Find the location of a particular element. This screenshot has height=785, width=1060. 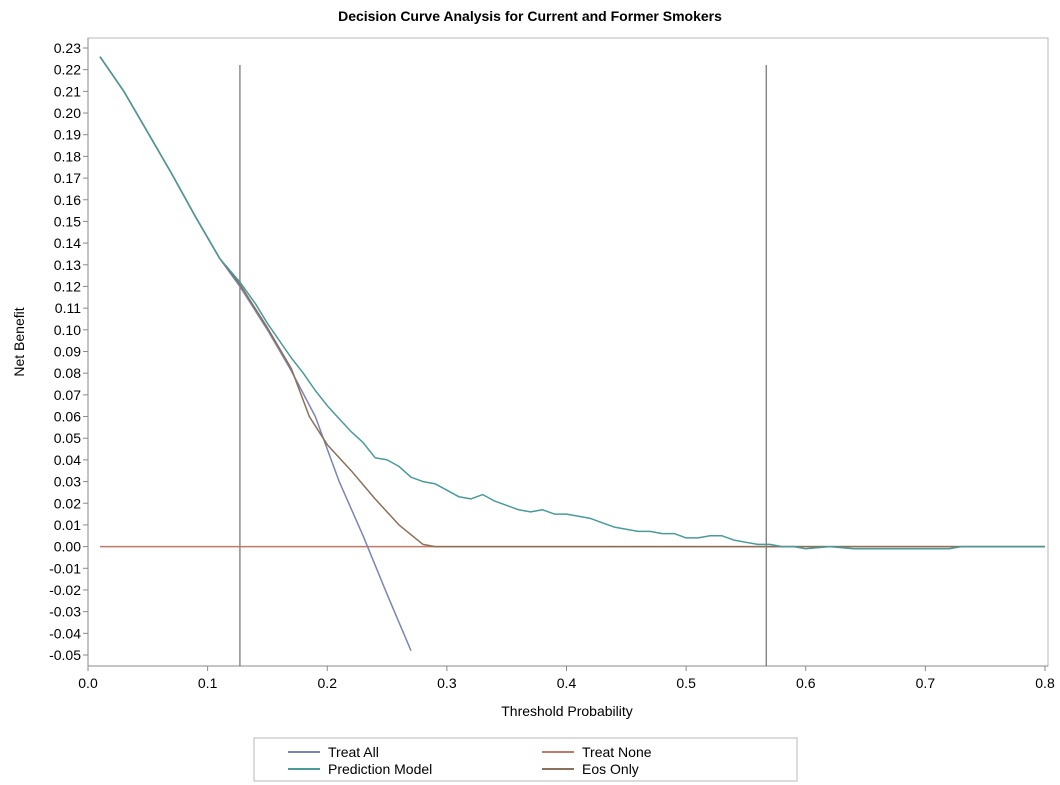

y-axis-title: Net Benefit is located at coordinates (19, 341).